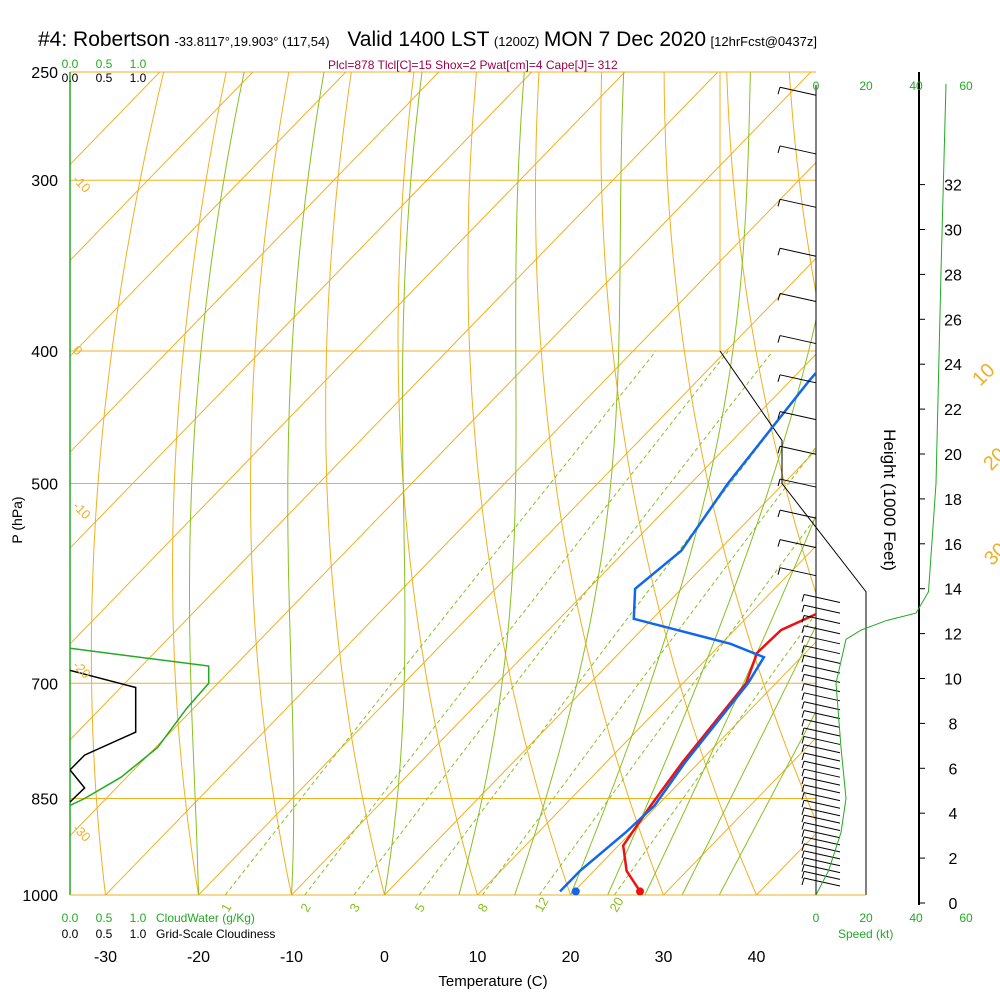 The width and height of the screenshot is (1000, 1000). Describe the element at coordinates (763, 41) in the screenshot. I see `forecast-info: [12hrFcst@0437z]` at that location.